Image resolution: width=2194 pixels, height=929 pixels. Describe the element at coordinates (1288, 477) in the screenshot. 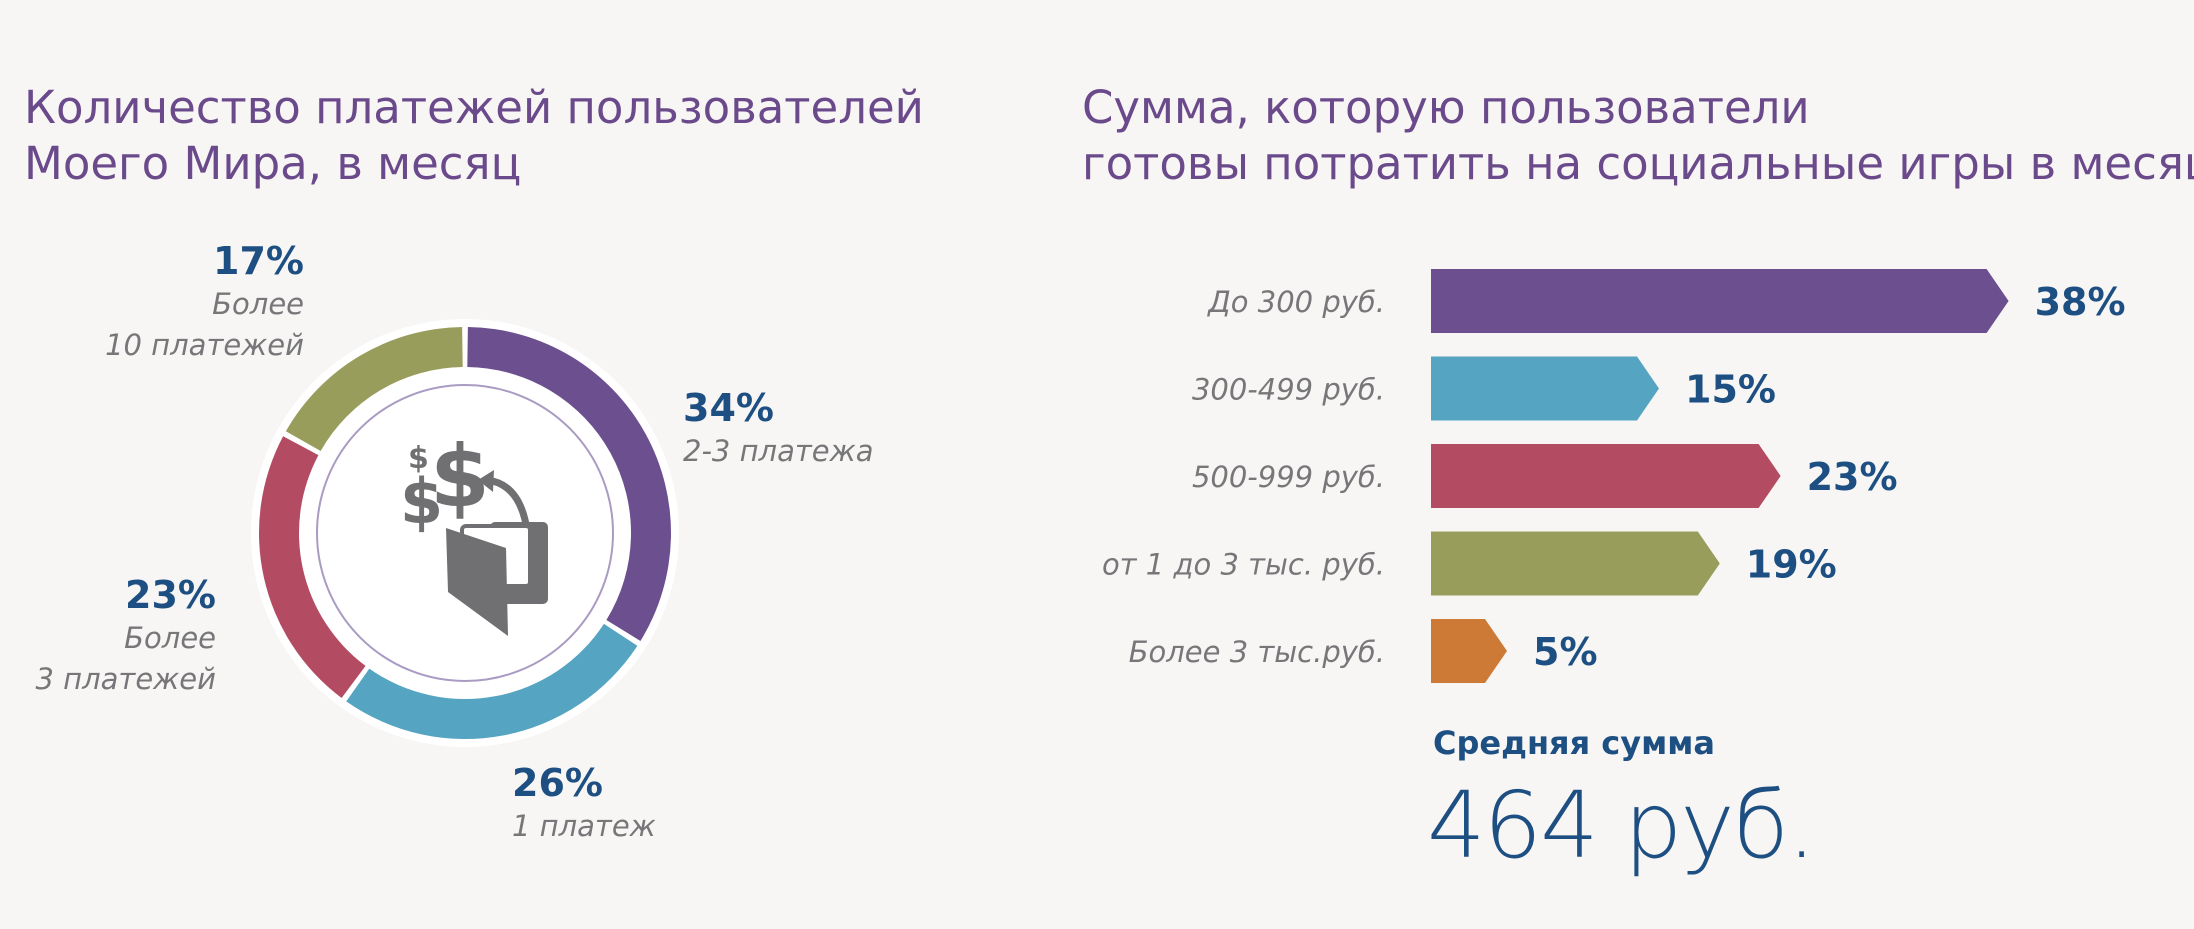

I see `bar-category-label-3: 500-999 руб.` at that location.